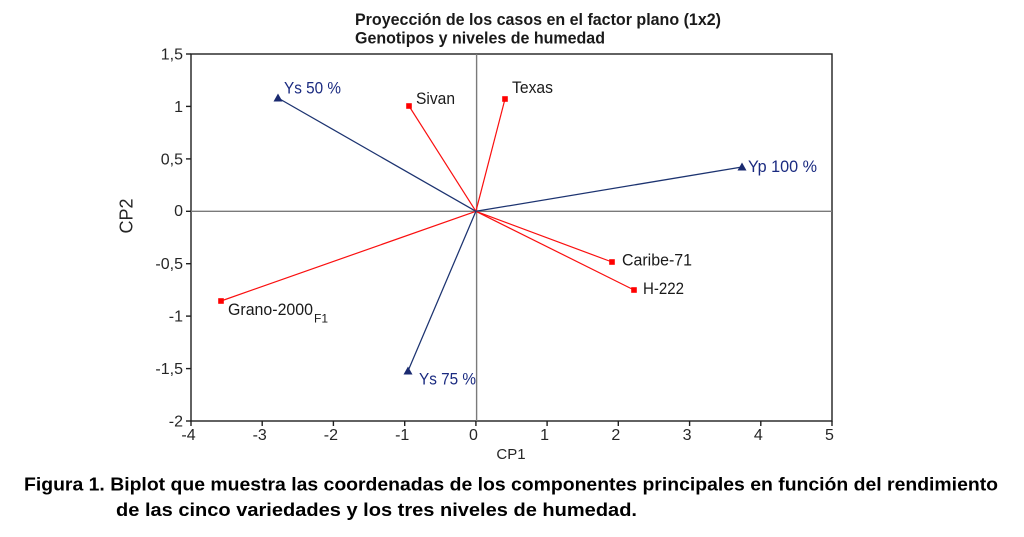 The width and height of the screenshot is (1024, 537). I want to click on svg-text: Ys 50 %, so click(312, 88).